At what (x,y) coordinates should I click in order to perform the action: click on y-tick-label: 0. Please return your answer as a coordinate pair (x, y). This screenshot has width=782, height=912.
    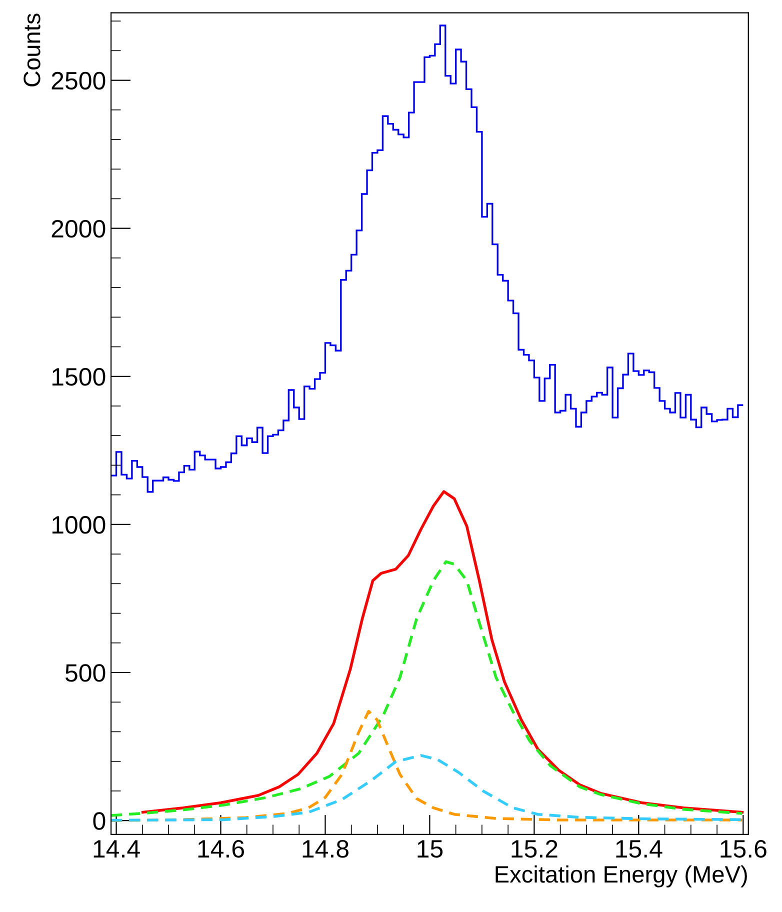
    Looking at the image, I should click on (99, 821).